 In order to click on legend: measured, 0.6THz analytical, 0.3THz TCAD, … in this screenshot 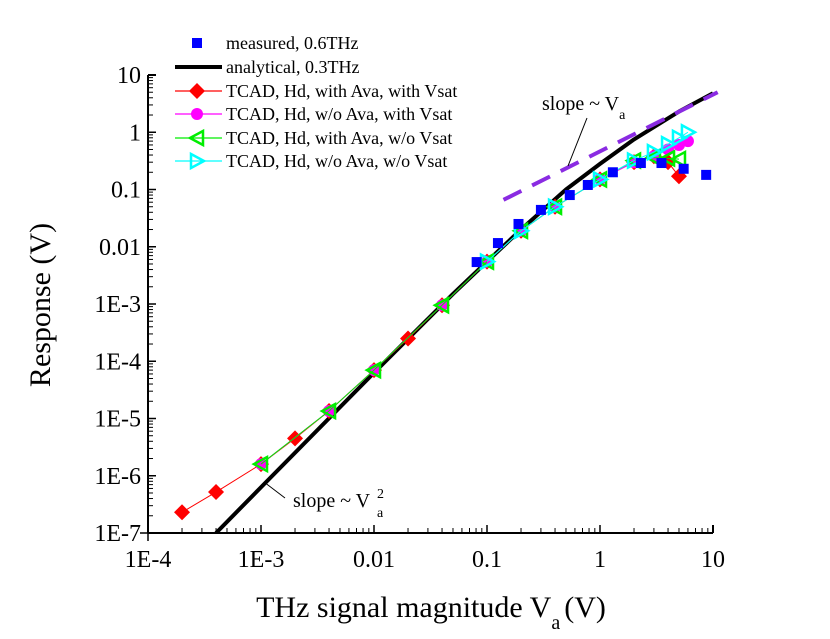, I will do `click(316, 102)`.